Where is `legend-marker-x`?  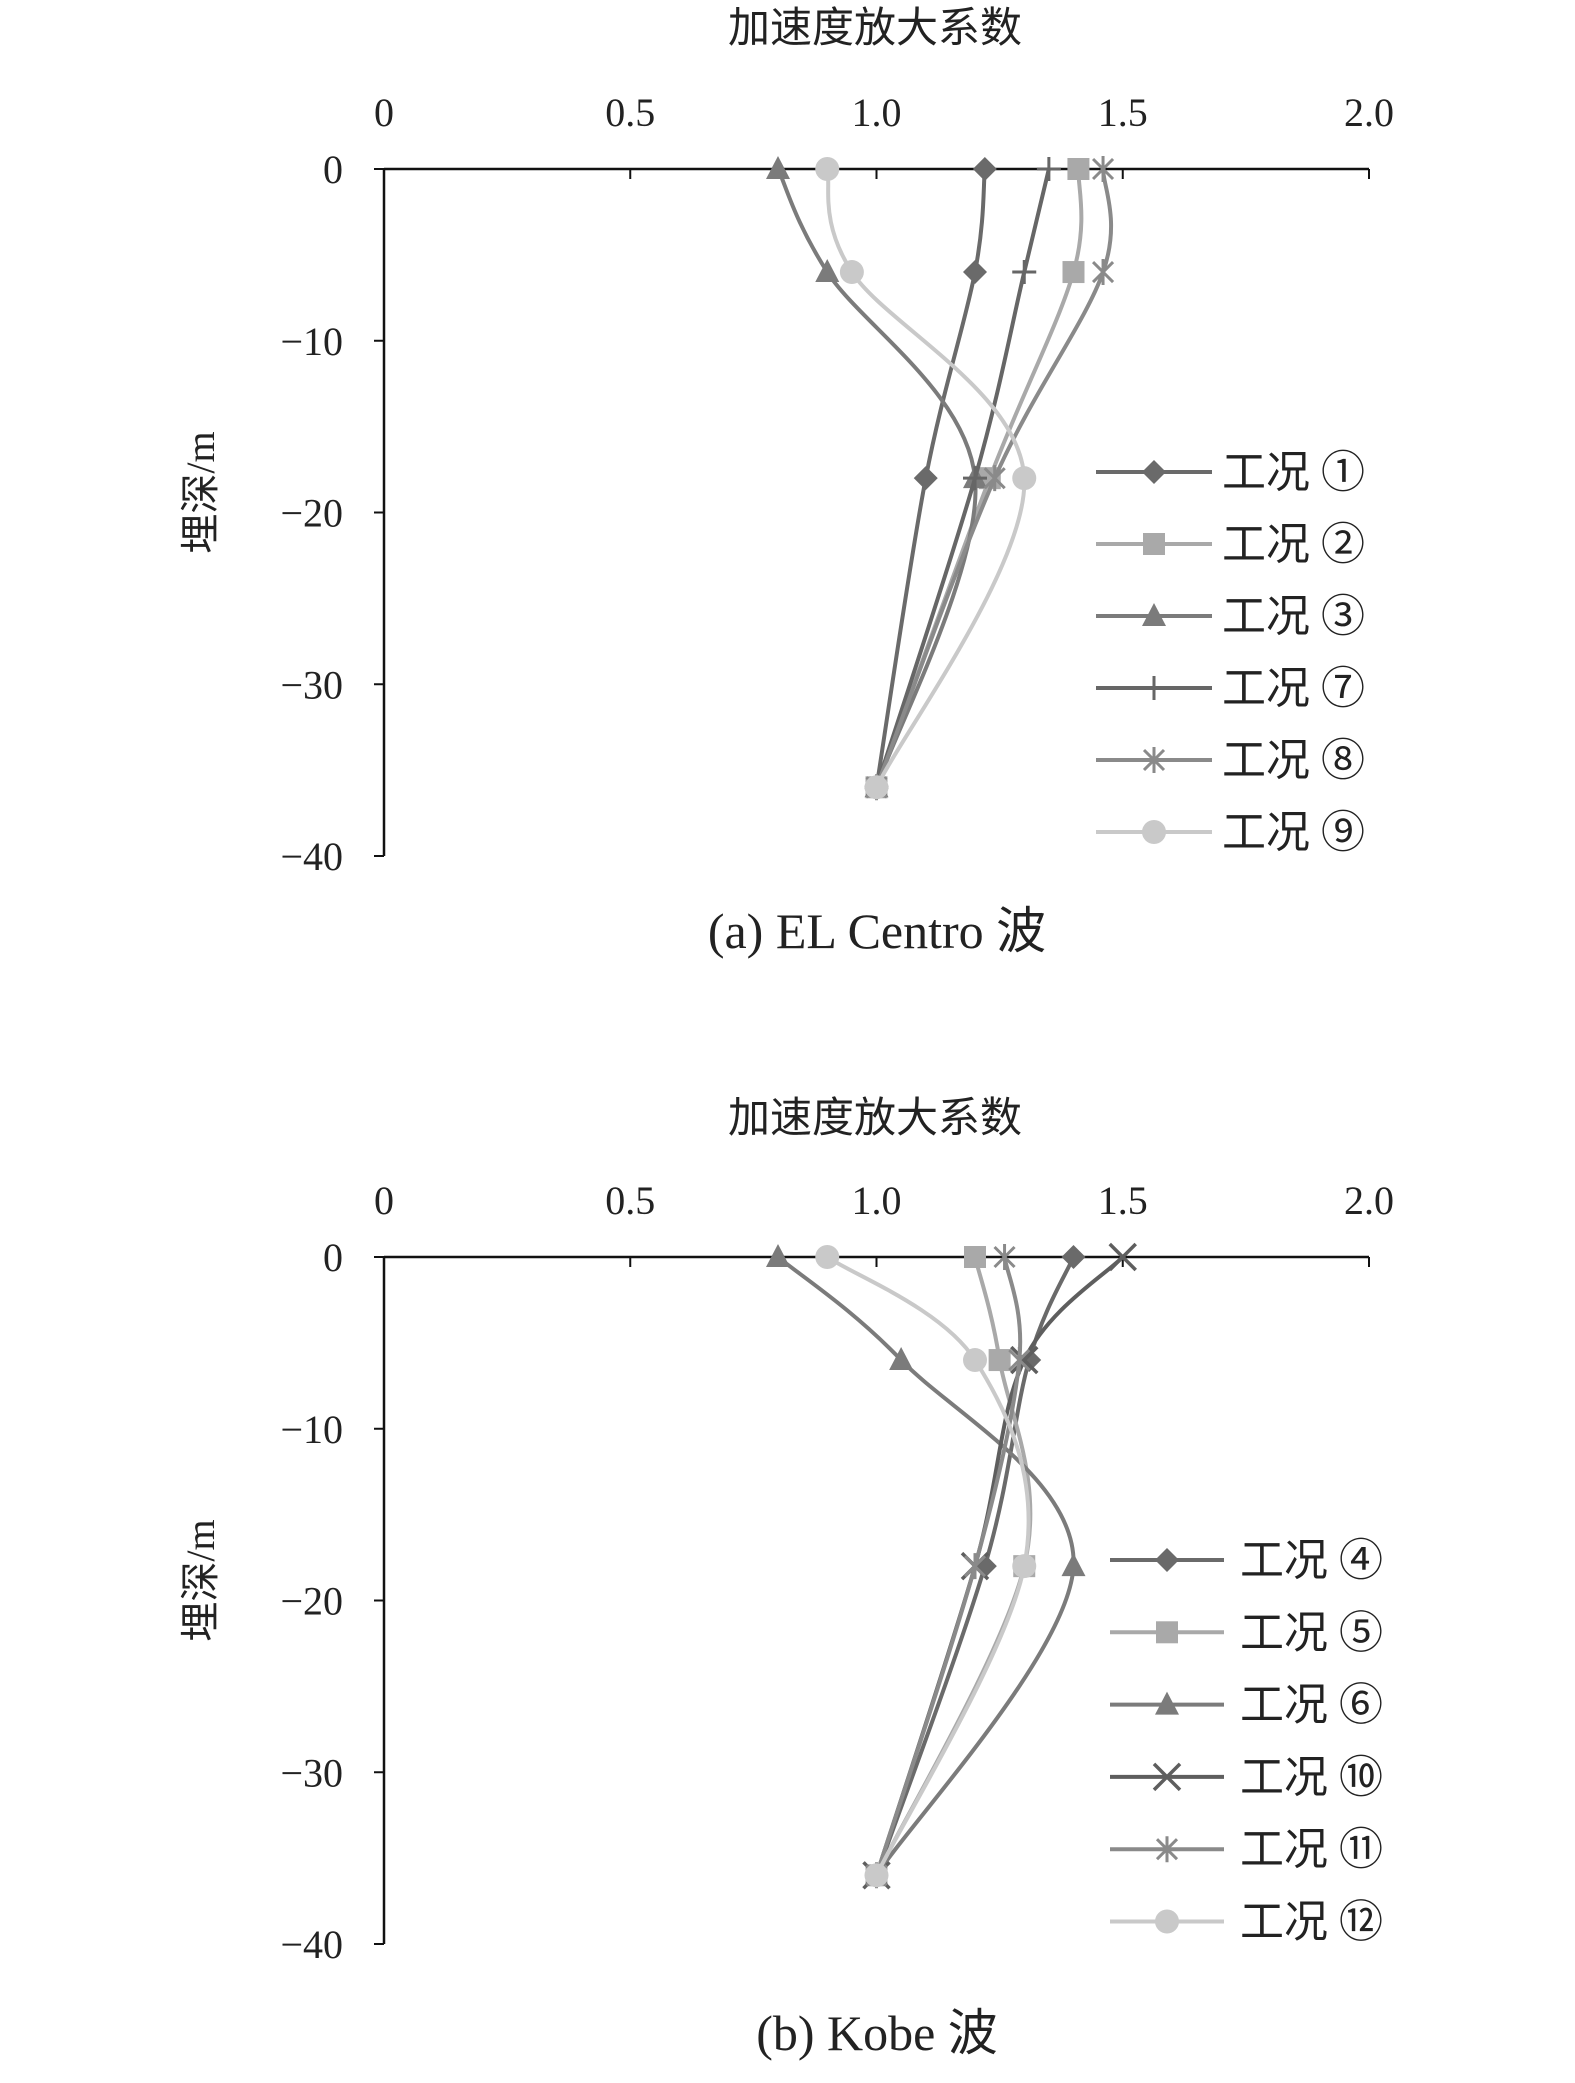
legend-marker-x is located at coordinates (1167, 1777).